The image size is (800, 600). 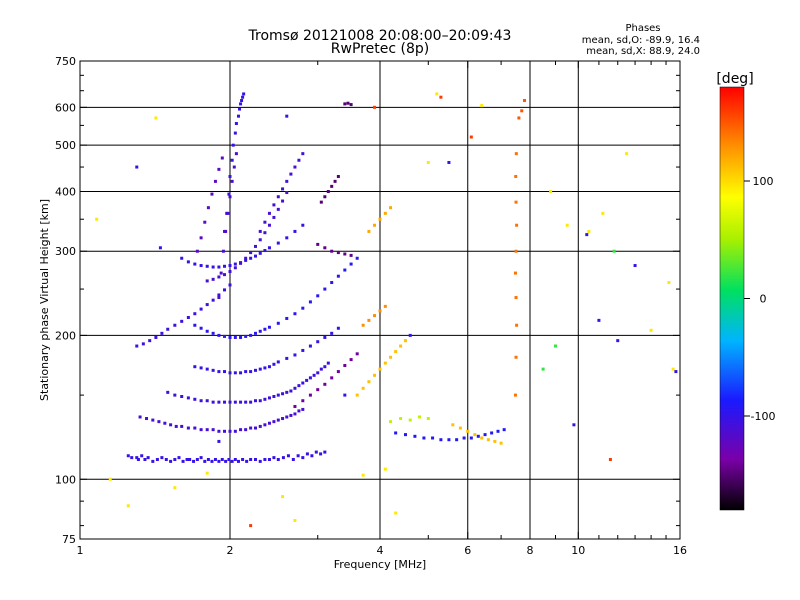 What do you see at coordinates (65, 335) in the screenshot?
I see `y-tick-label: 200` at bounding box center [65, 335].